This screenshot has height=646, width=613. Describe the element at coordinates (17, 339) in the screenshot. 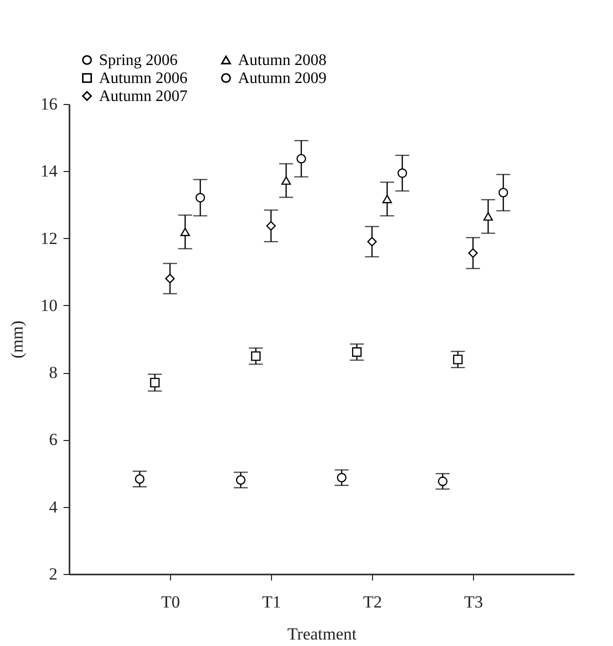

I see `y-axis-title: (mm)` at that location.